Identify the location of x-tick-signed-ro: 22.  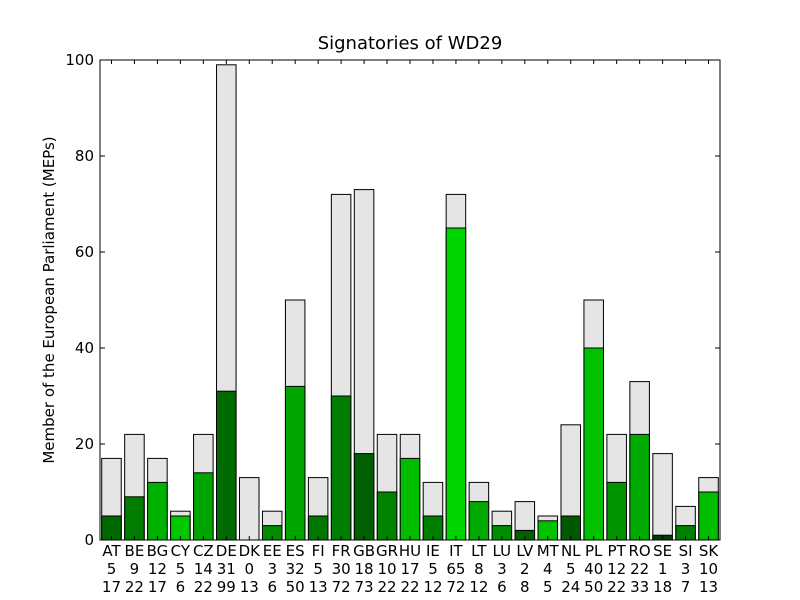
(639, 569).